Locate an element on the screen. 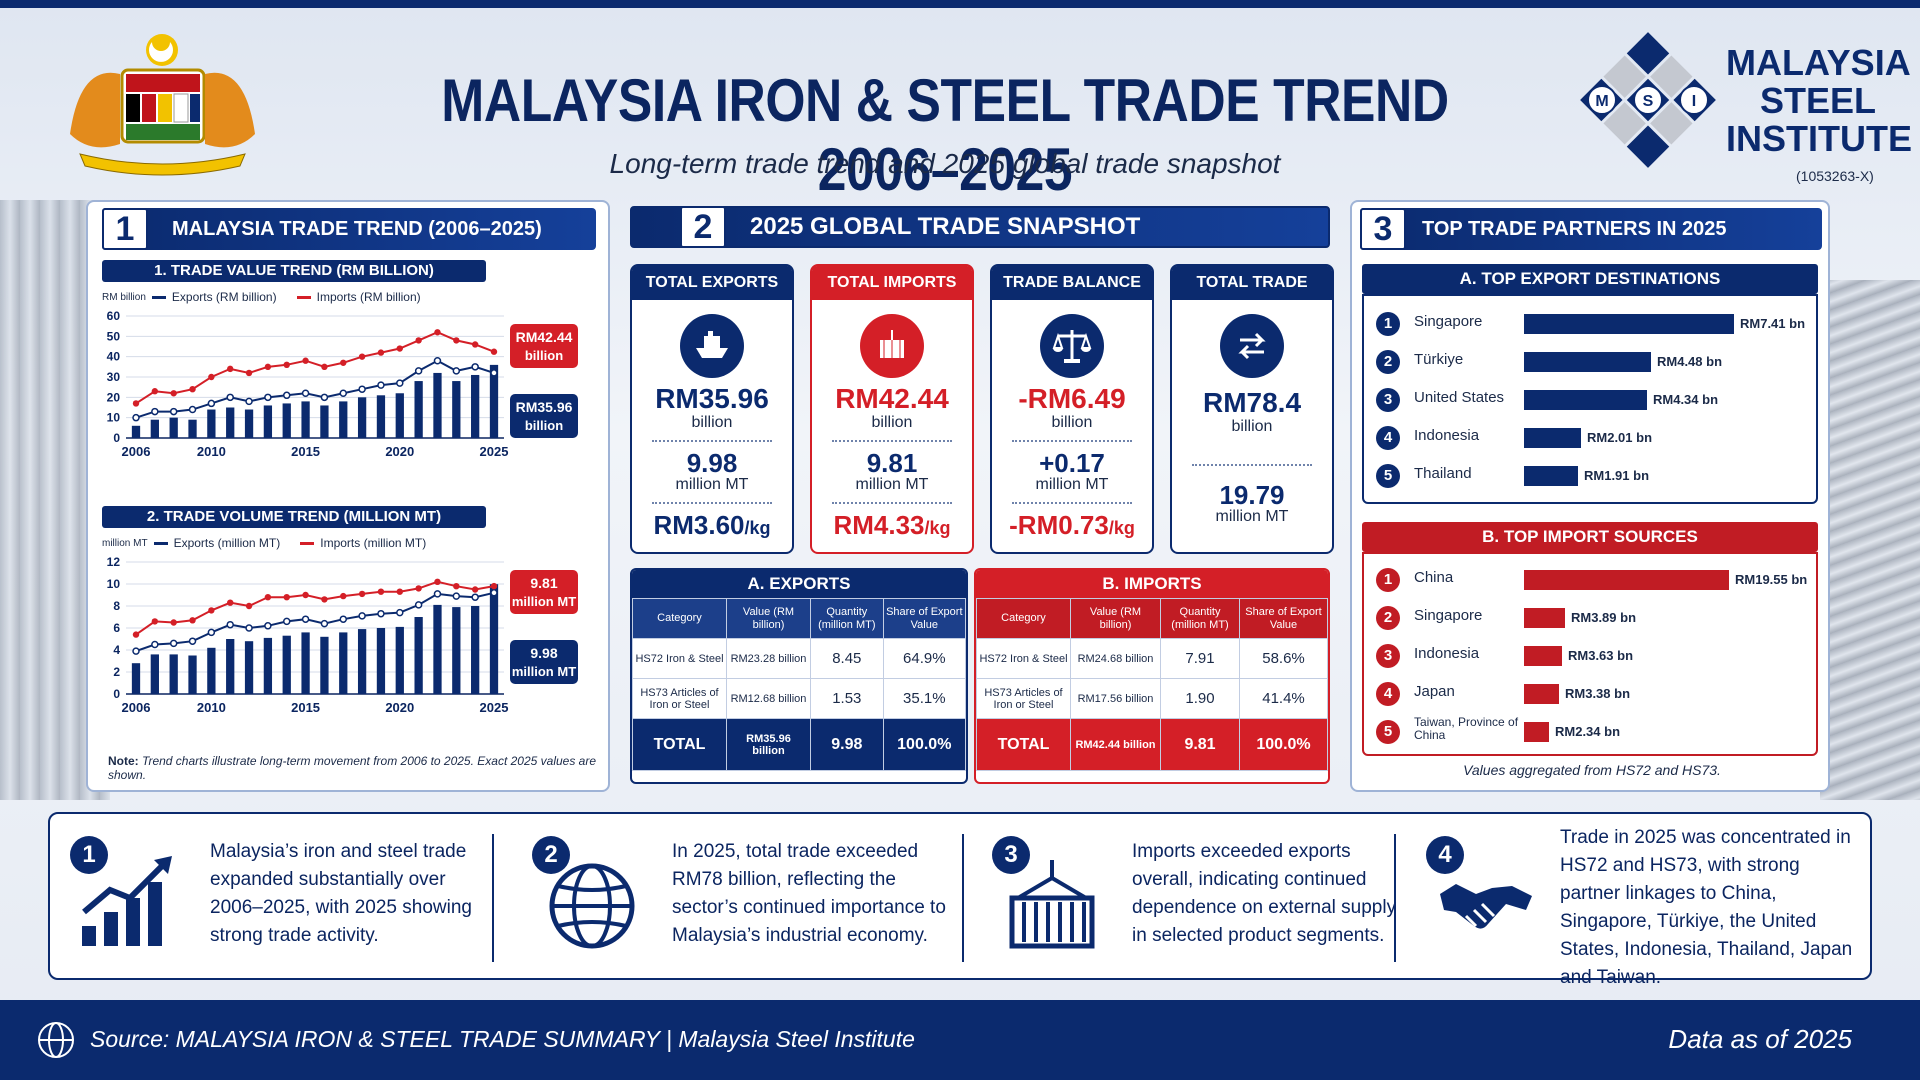 Image resolution: width=1920 pixels, height=1080 pixels. y-tick-label: 12 is located at coordinates (114, 562).